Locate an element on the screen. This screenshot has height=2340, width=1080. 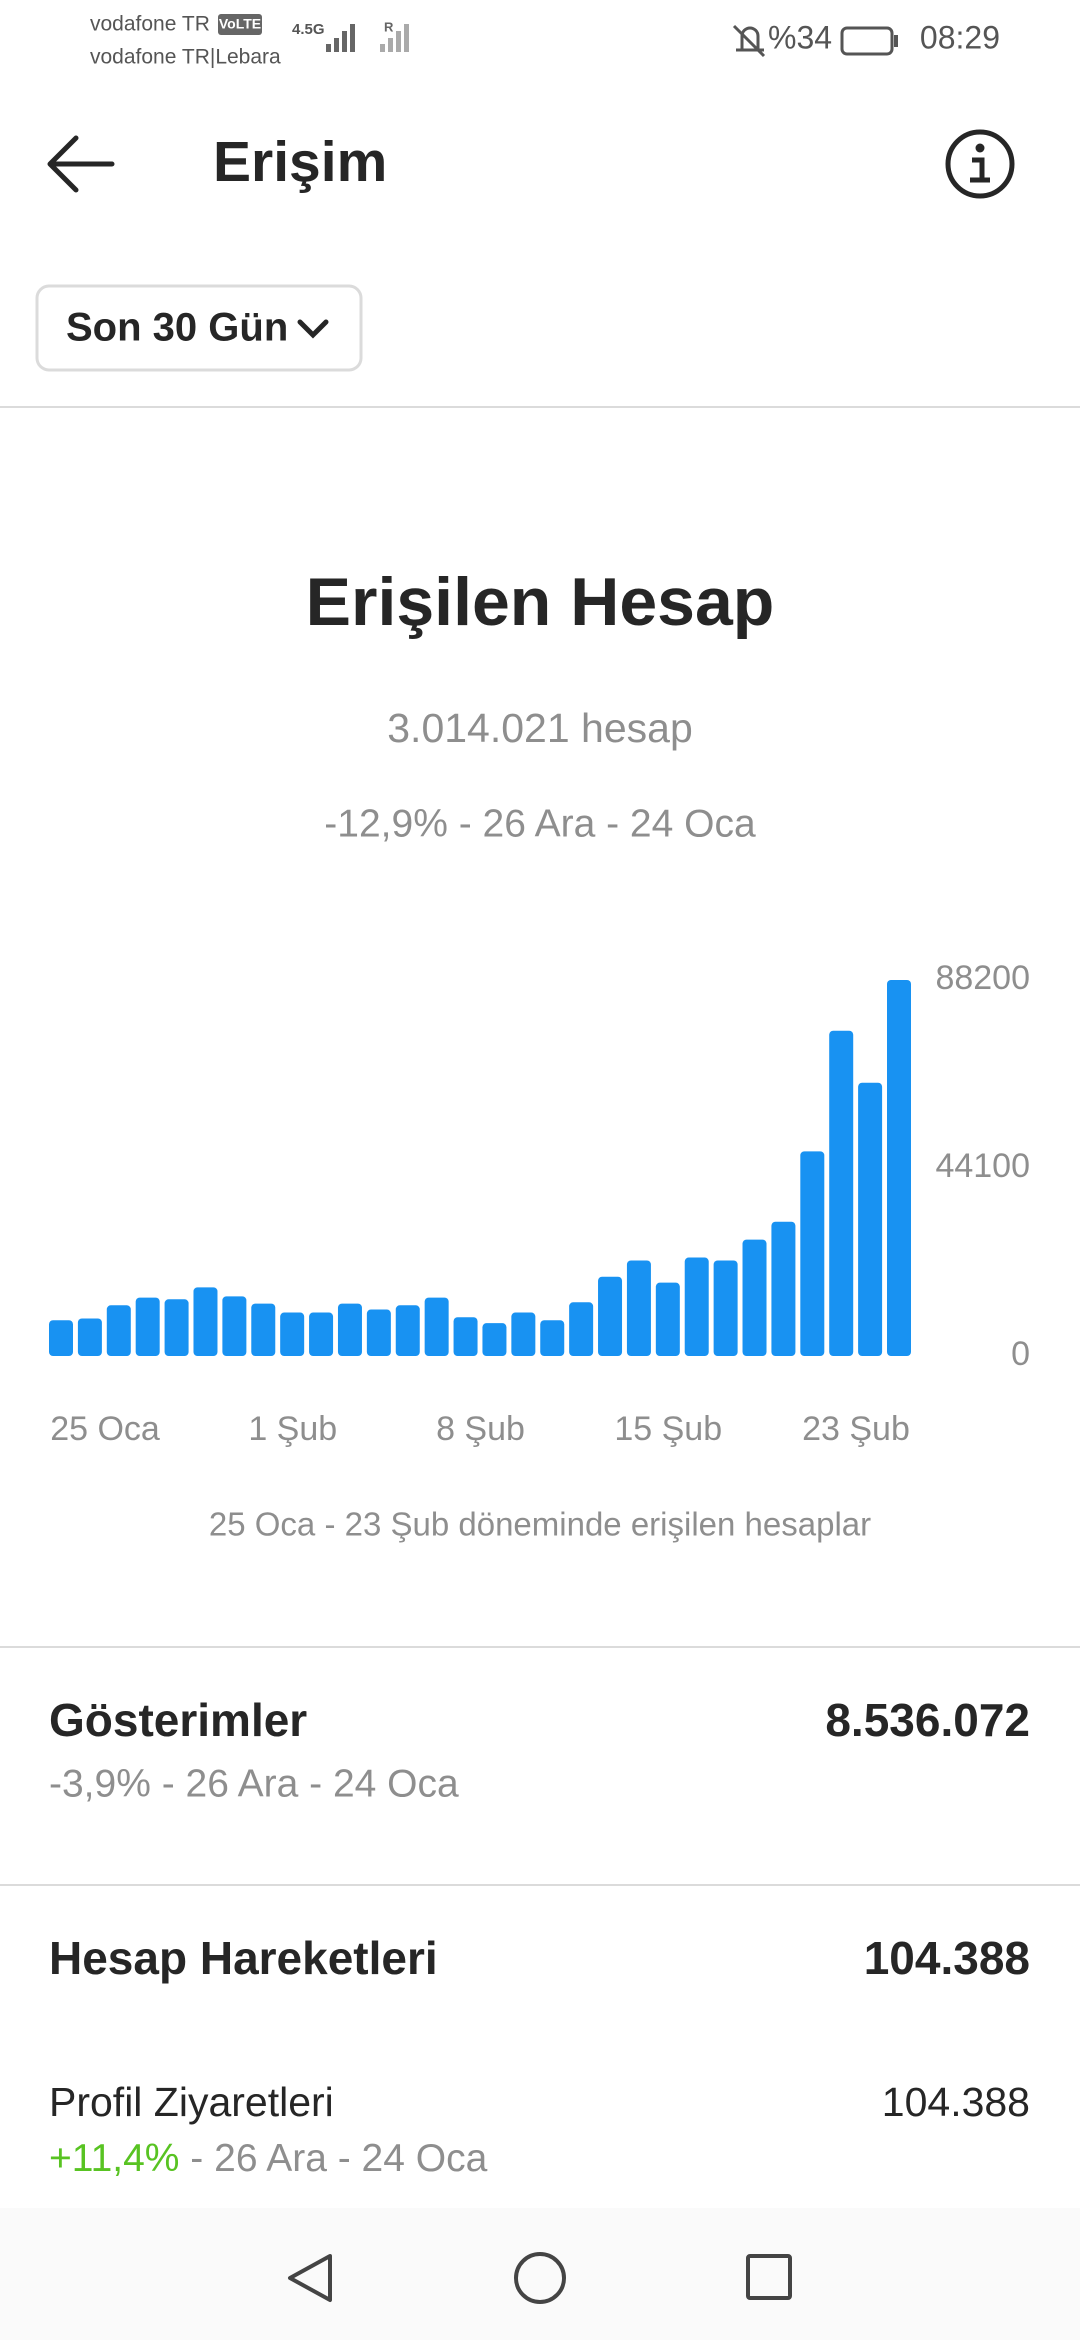
total: 3.014.021 hesap is located at coordinates (540, 728).